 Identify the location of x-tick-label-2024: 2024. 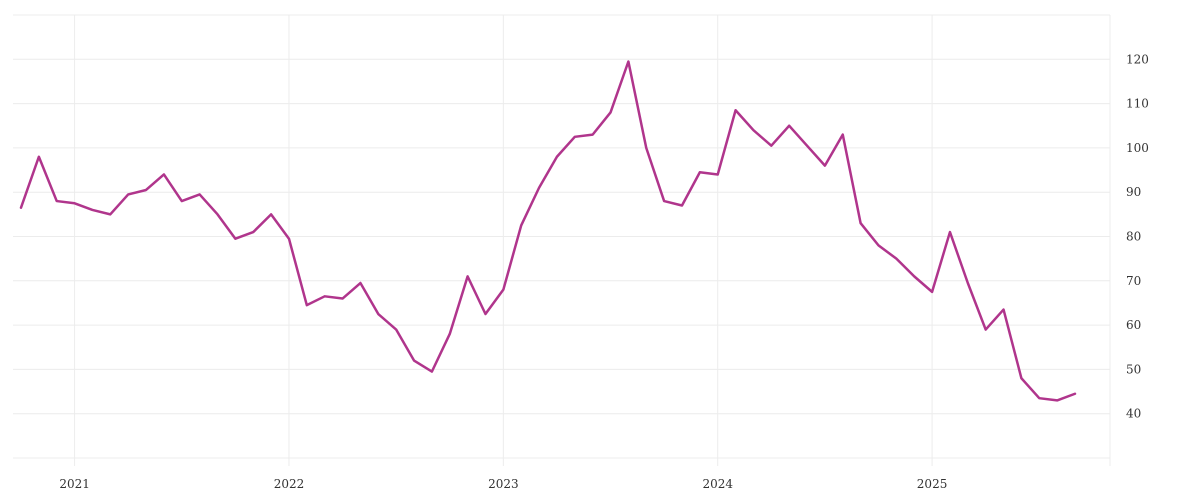
(717, 484).